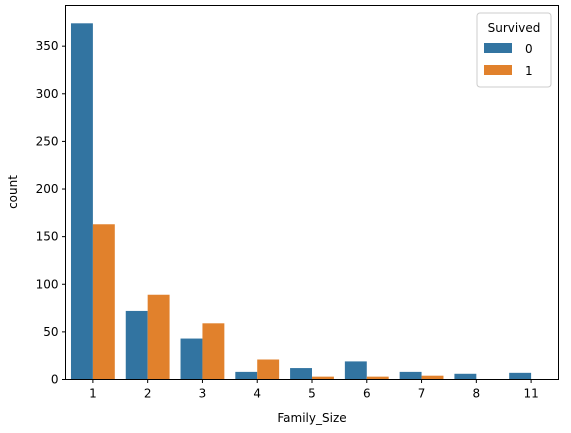 The width and height of the screenshot is (571, 433). What do you see at coordinates (530, 394) in the screenshot?
I see `x-tick-label-11: 11` at bounding box center [530, 394].